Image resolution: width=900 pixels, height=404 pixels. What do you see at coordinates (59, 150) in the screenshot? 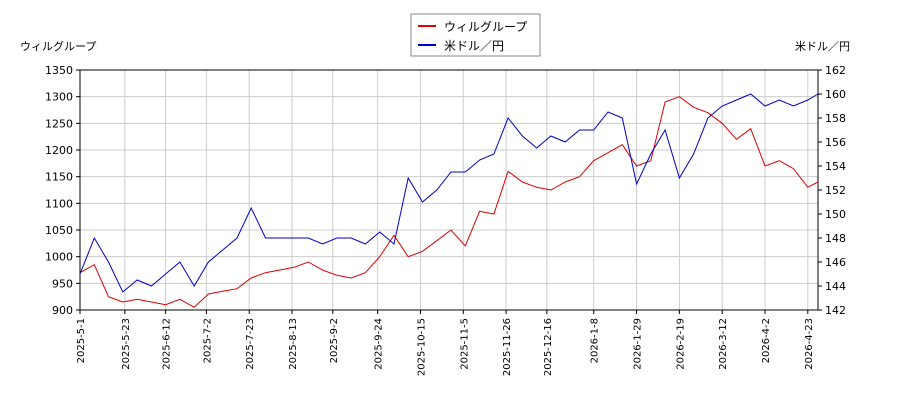
I see `y-tick-label: 1200` at bounding box center [59, 150].